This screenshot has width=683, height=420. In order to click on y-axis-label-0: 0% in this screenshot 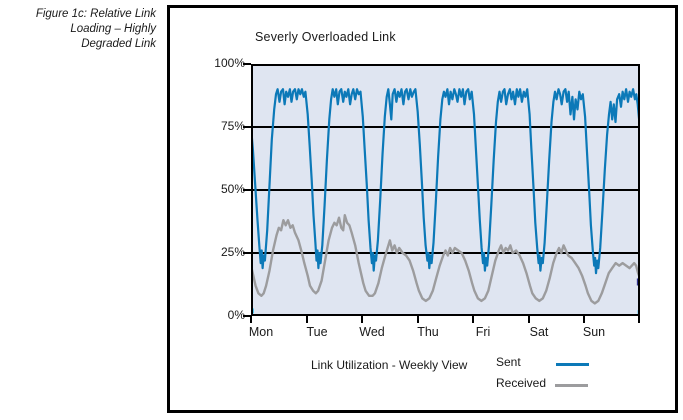, I will do `click(236, 315)`.